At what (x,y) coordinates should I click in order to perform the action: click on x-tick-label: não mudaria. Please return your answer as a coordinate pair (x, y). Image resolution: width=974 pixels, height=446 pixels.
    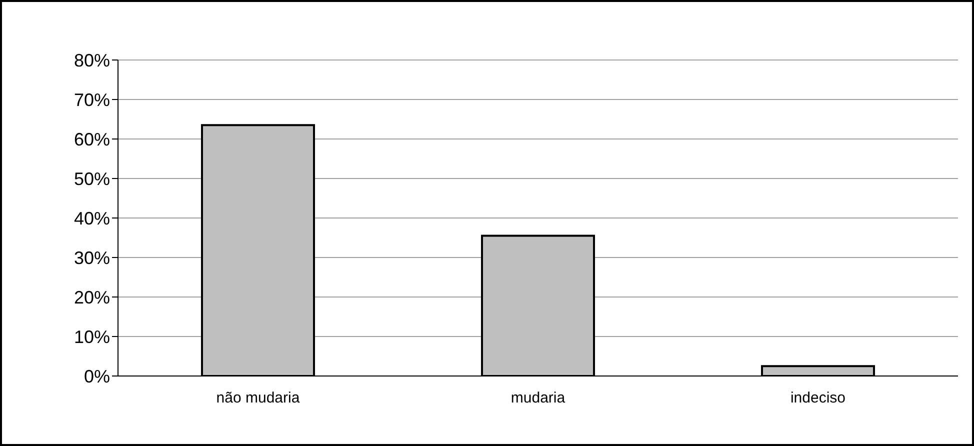
    Looking at the image, I should click on (258, 398).